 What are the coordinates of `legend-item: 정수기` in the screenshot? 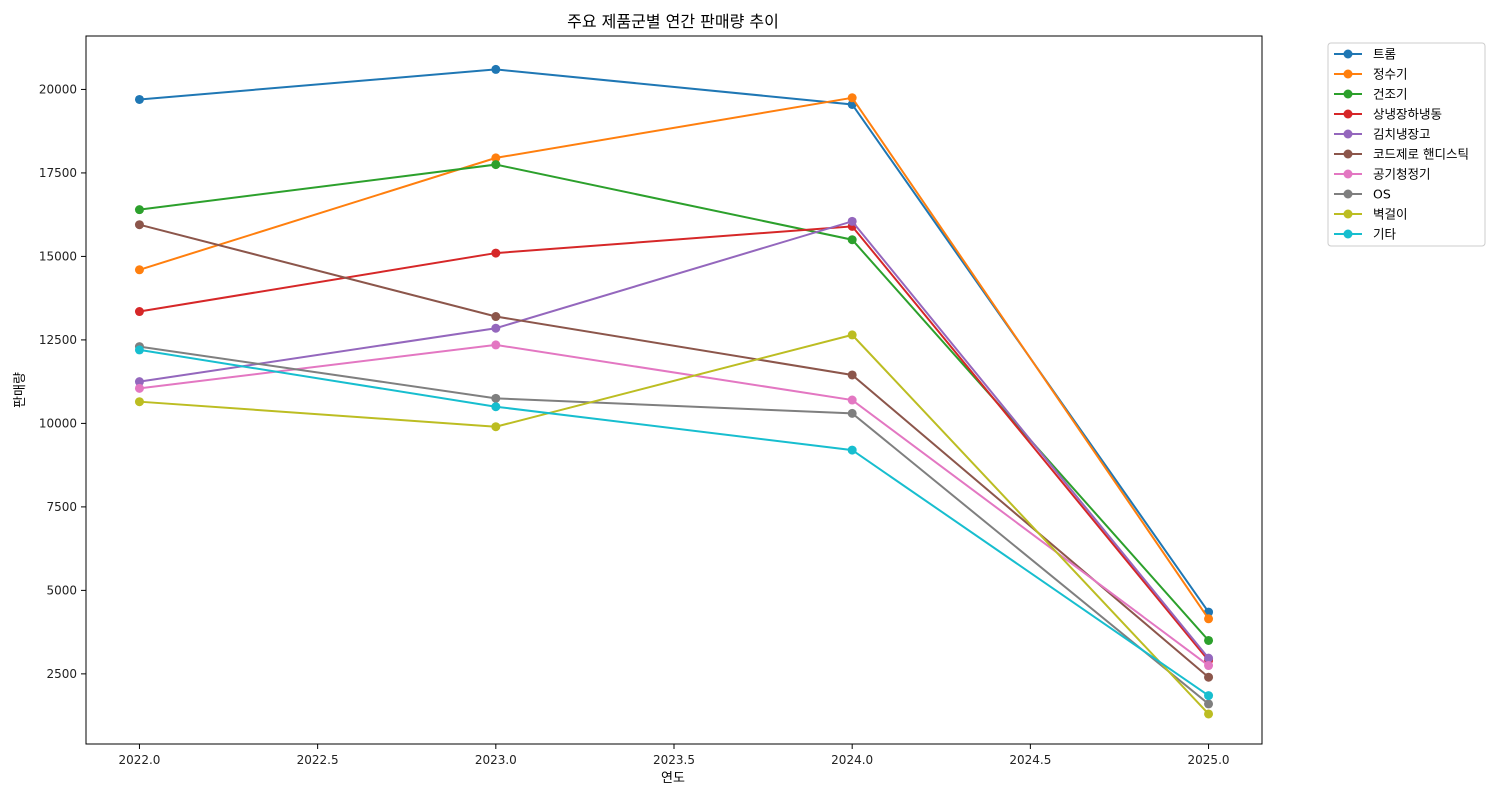 It's located at (1371, 74).